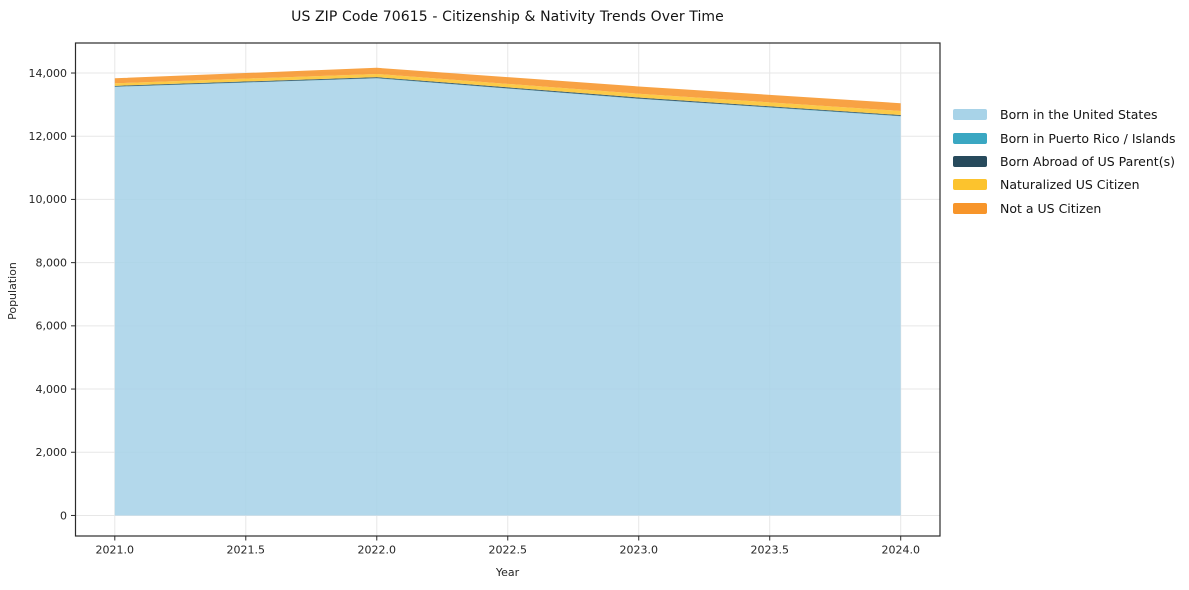 The height and width of the screenshot is (590, 1189). I want to click on legend-item: Born in Puerto Rico / Islands, so click(1064, 137).